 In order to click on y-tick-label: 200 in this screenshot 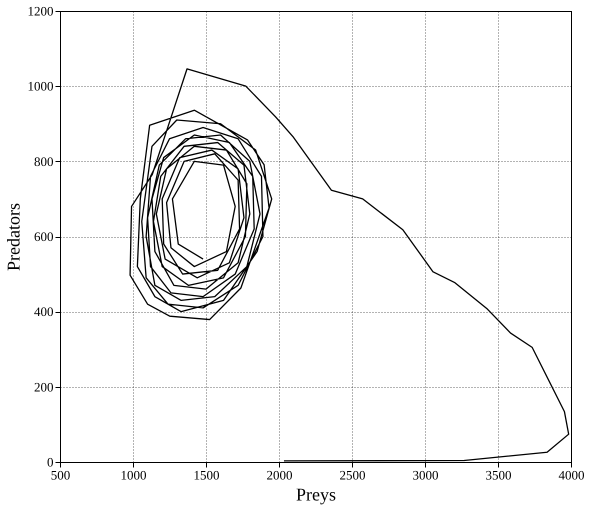, I will do `click(44, 386)`.